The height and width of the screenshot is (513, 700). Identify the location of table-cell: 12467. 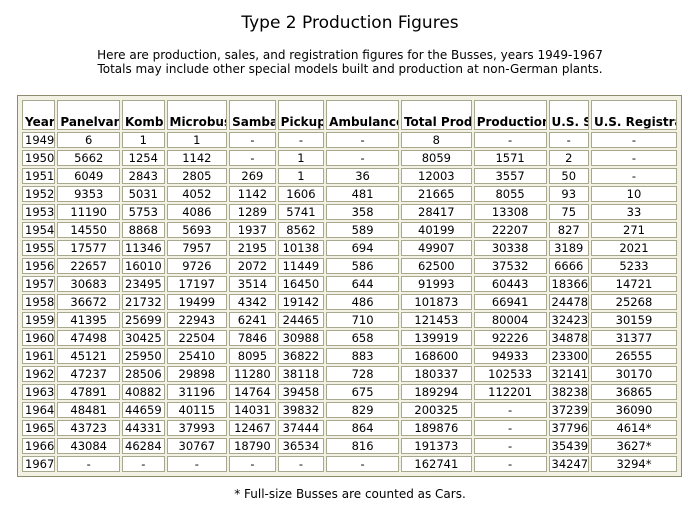
(252, 428).